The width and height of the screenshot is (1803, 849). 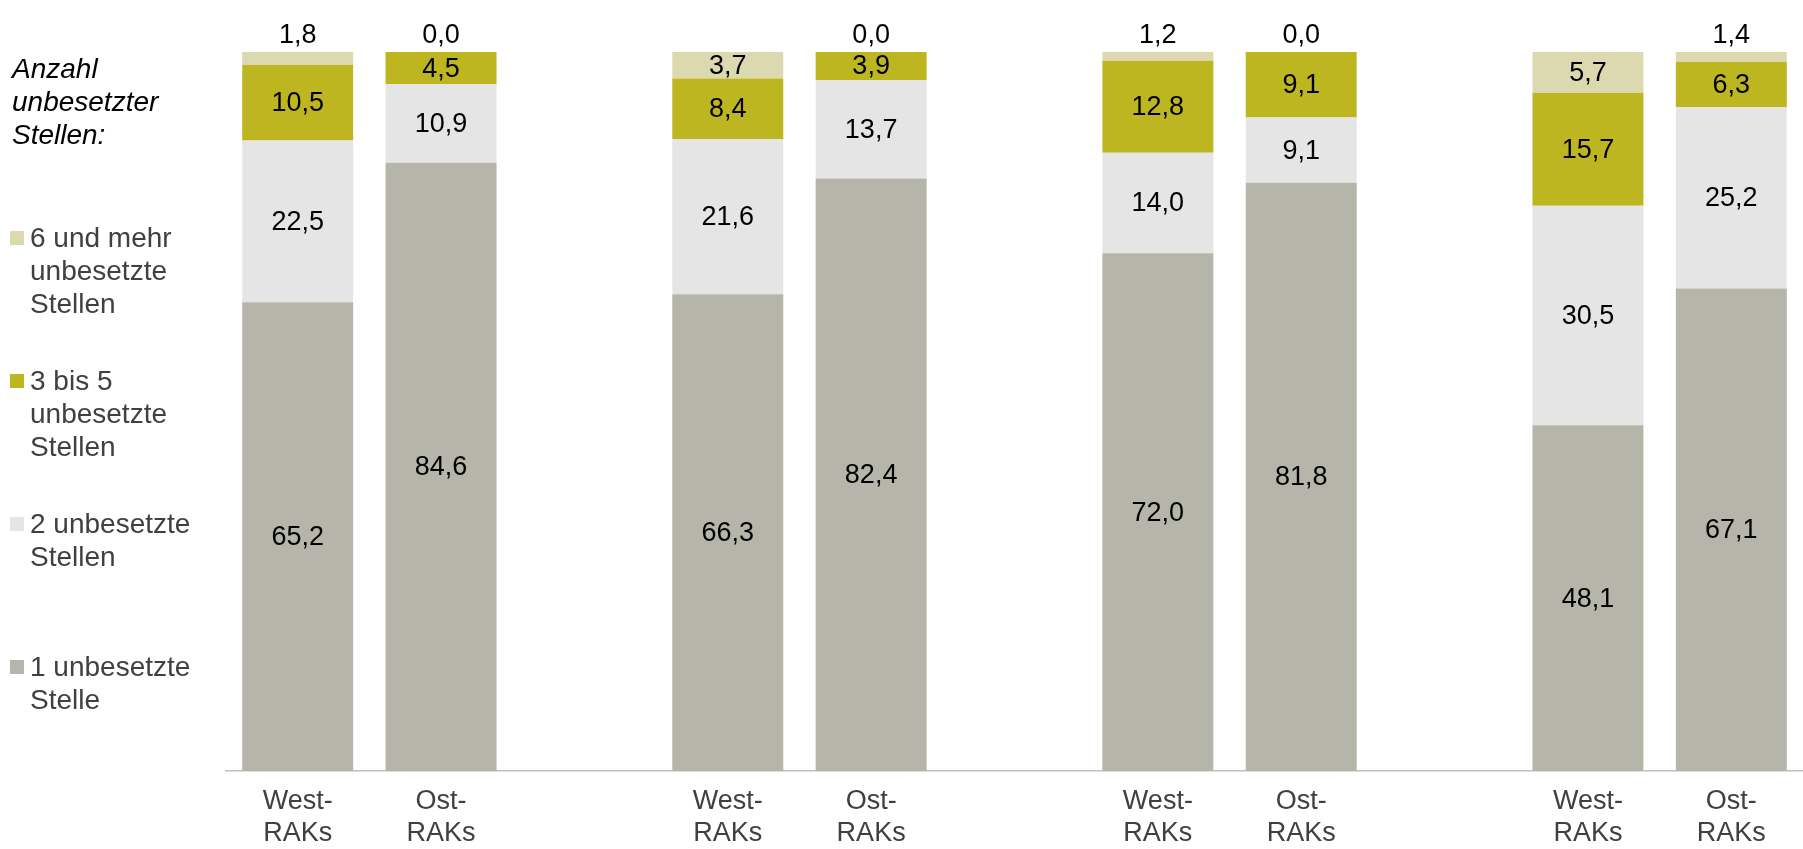 I want to click on data-label: 65,2, so click(x=297, y=536).